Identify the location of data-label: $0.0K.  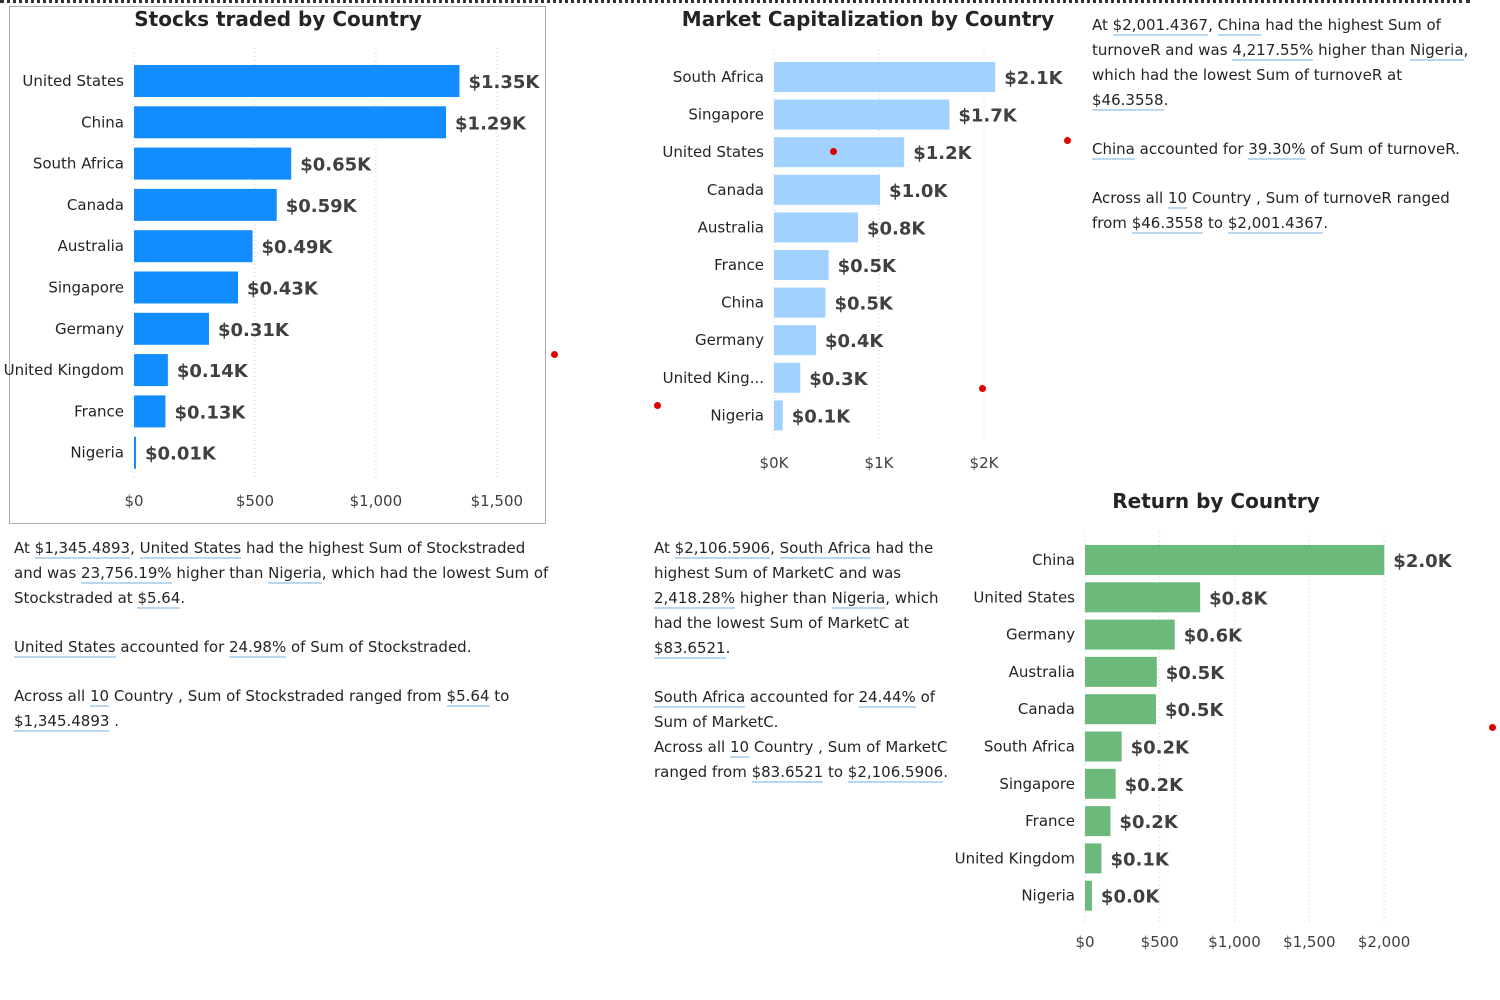
(1130, 897).